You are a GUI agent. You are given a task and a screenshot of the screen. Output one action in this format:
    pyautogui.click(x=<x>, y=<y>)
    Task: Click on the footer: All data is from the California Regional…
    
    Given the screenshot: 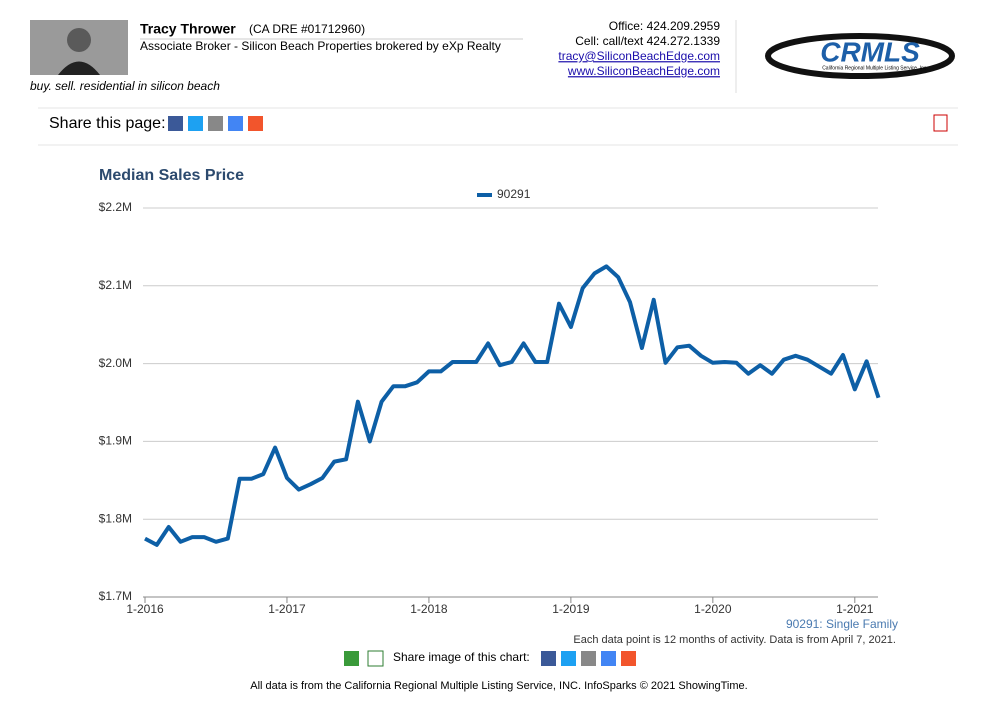 What is the action you would take?
    pyautogui.click(x=498, y=686)
    